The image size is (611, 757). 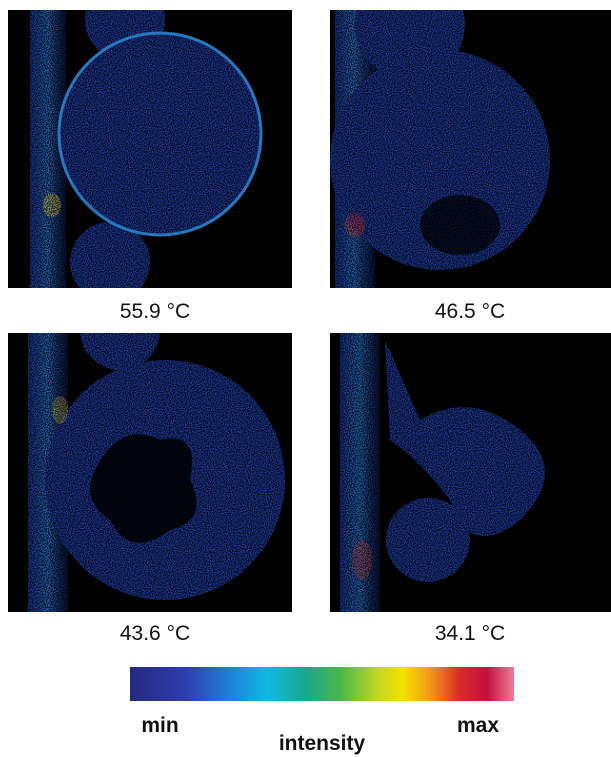 I want to click on panel-label: 43.6 °C, so click(x=155, y=633).